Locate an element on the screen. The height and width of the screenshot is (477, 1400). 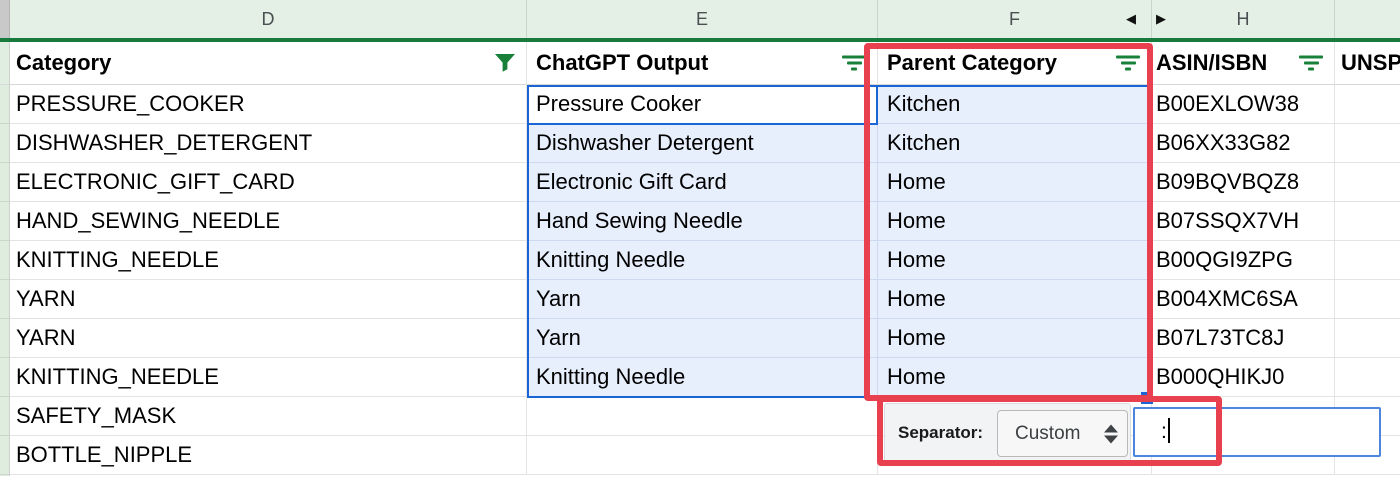
cell-h3: B06XX33G82 is located at coordinates (1243, 143).